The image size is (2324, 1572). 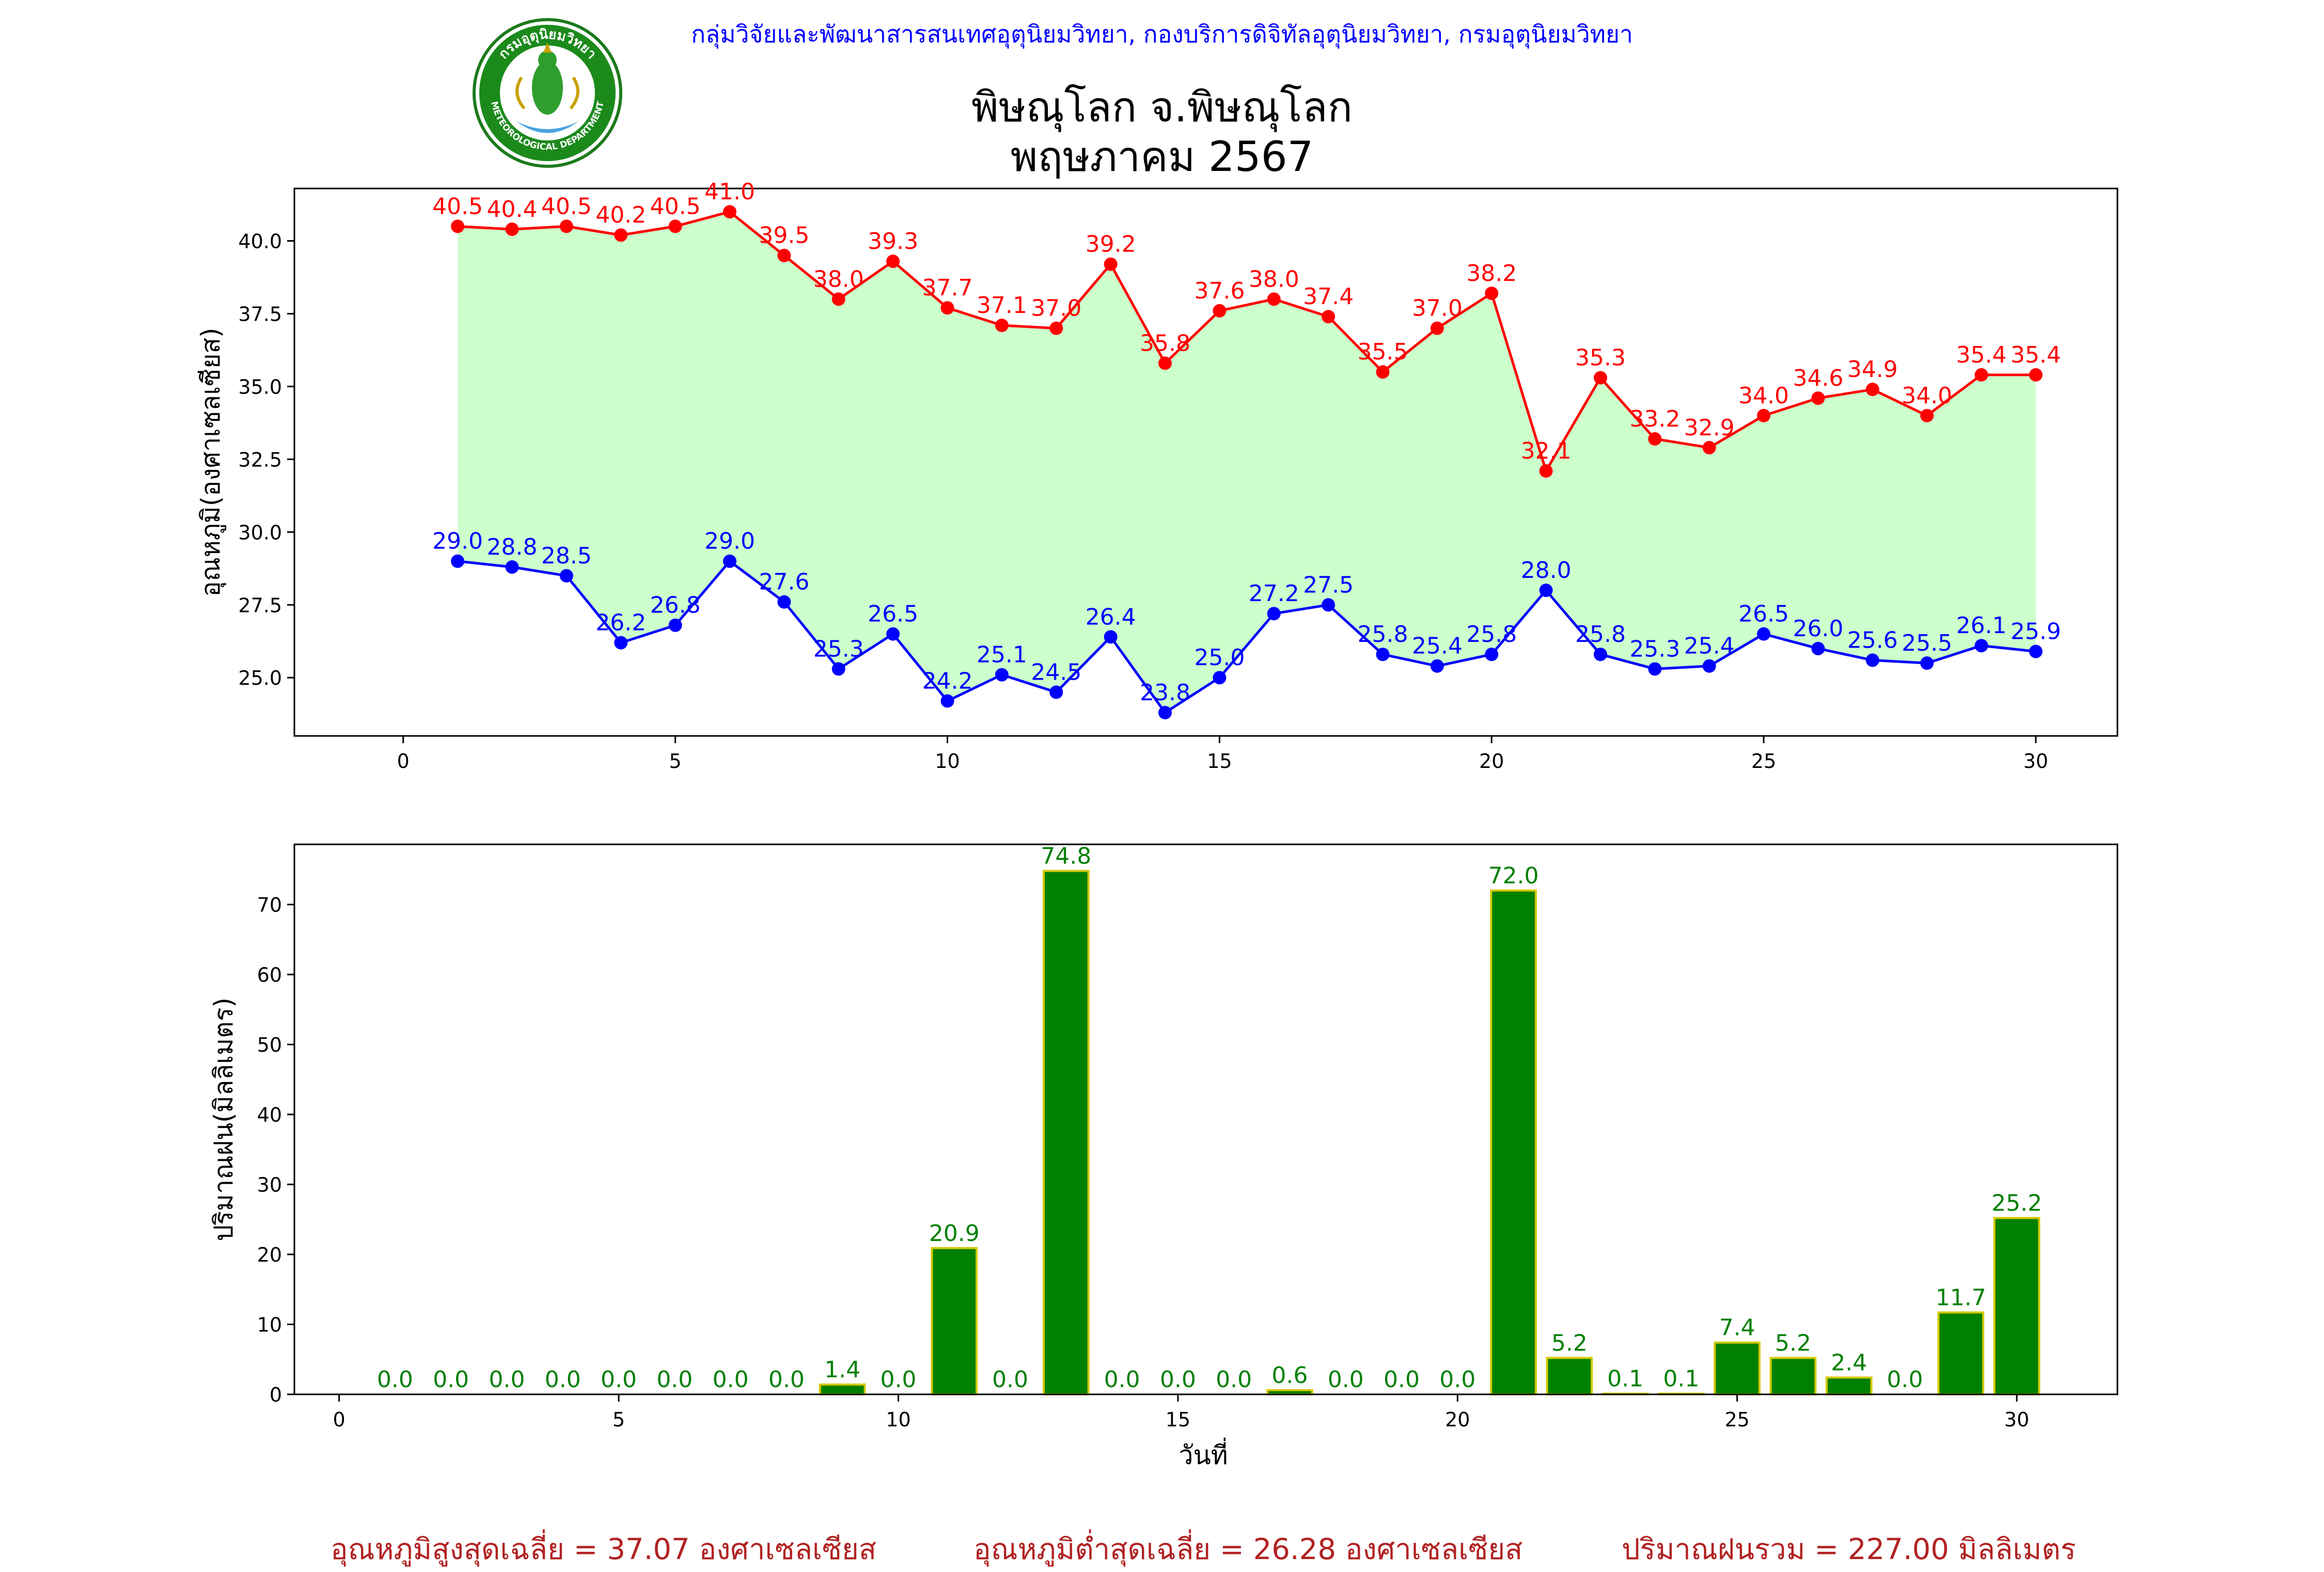 What do you see at coordinates (270, 1325) in the screenshot?
I see `rain-y-tick-label: 10` at bounding box center [270, 1325].